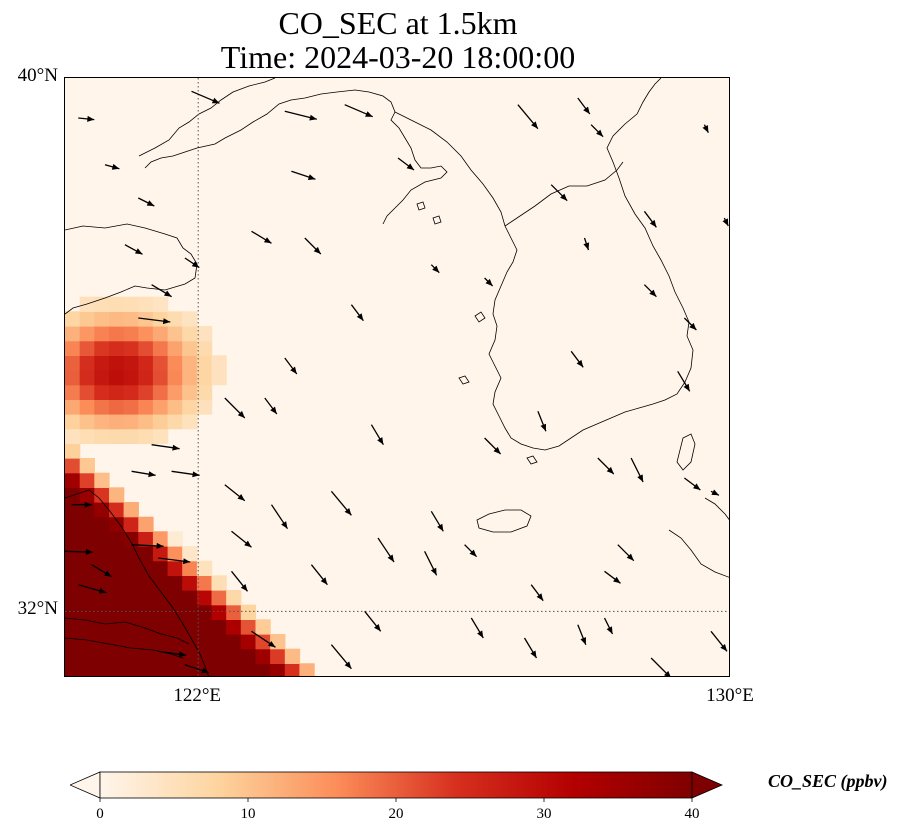 The width and height of the screenshot is (916, 836). Describe the element at coordinates (396, 814) in the screenshot. I see `colorbar-tick-label: 20` at that location.